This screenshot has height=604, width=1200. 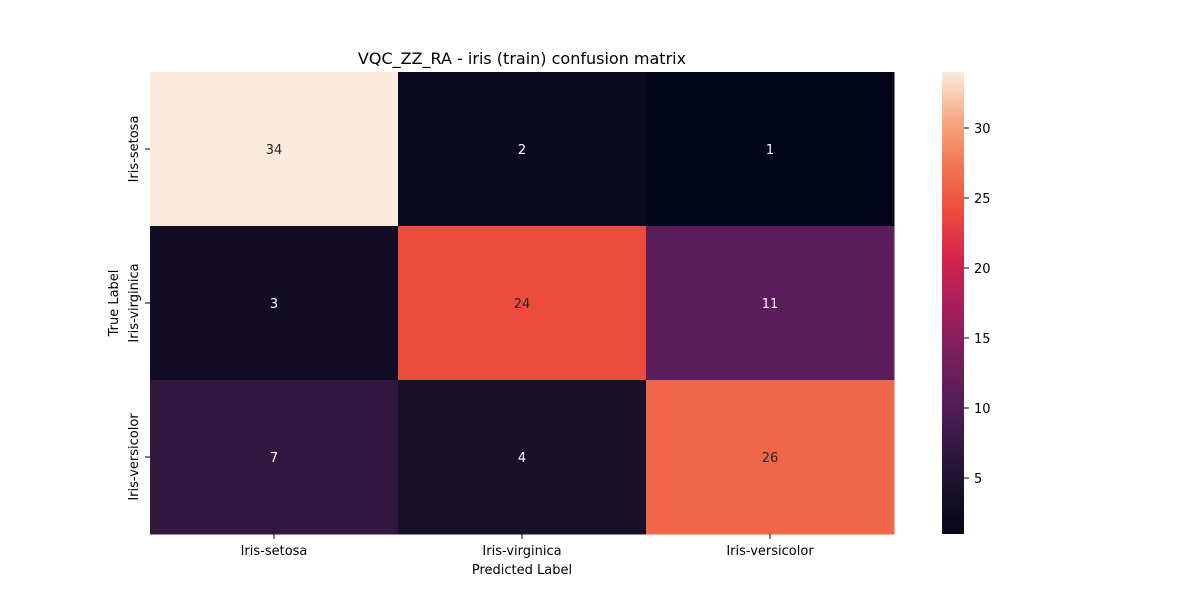 What do you see at coordinates (134, 457) in the screenshot?
I see `y-tick-label: Iris-versicolor` at bounding box center [134, 457].